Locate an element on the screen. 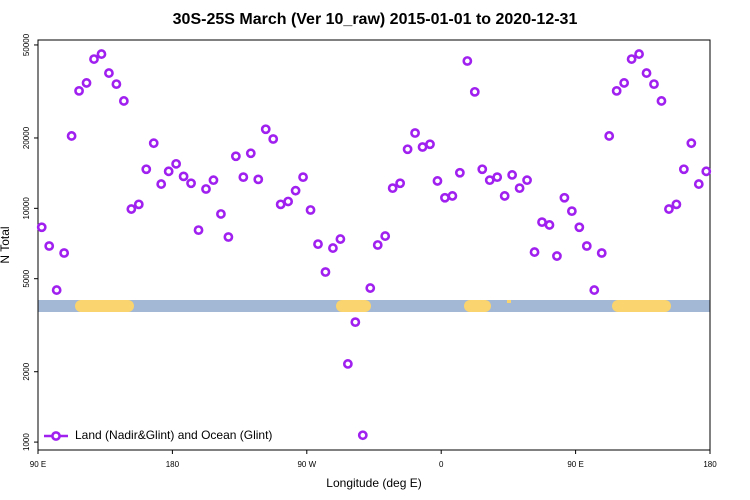 Image resolution: width=750 pixels, height=500 pixels. y-tick-label: 1000 is located at coordinates (26, 442).